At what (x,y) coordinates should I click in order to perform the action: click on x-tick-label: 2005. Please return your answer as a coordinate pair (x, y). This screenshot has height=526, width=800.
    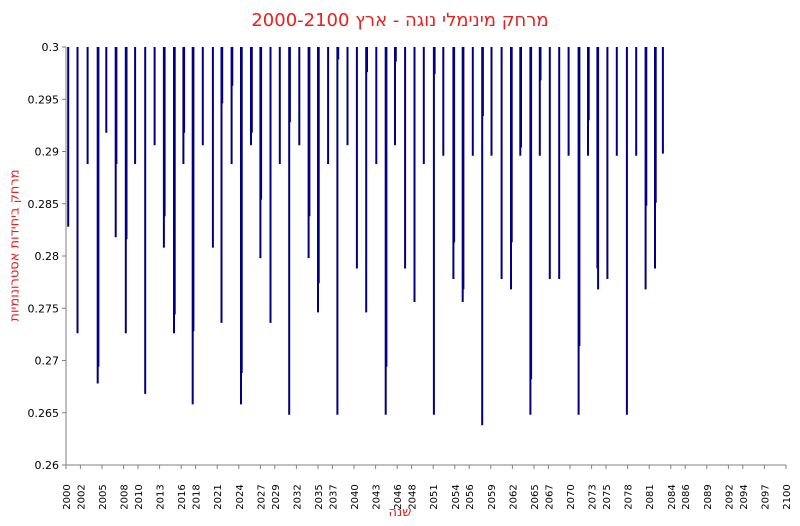
    Looking at the image, I should click on (103, 496).